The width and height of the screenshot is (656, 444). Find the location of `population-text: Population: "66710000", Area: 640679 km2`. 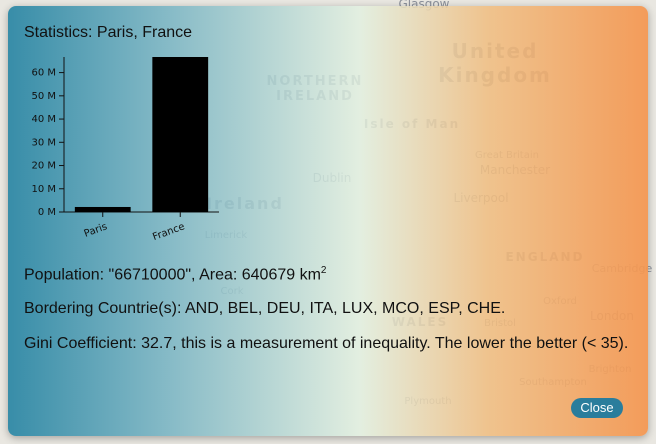

population-text: Population: "66710000", Area: 640679 km2 is located at coordinates (175, 274).